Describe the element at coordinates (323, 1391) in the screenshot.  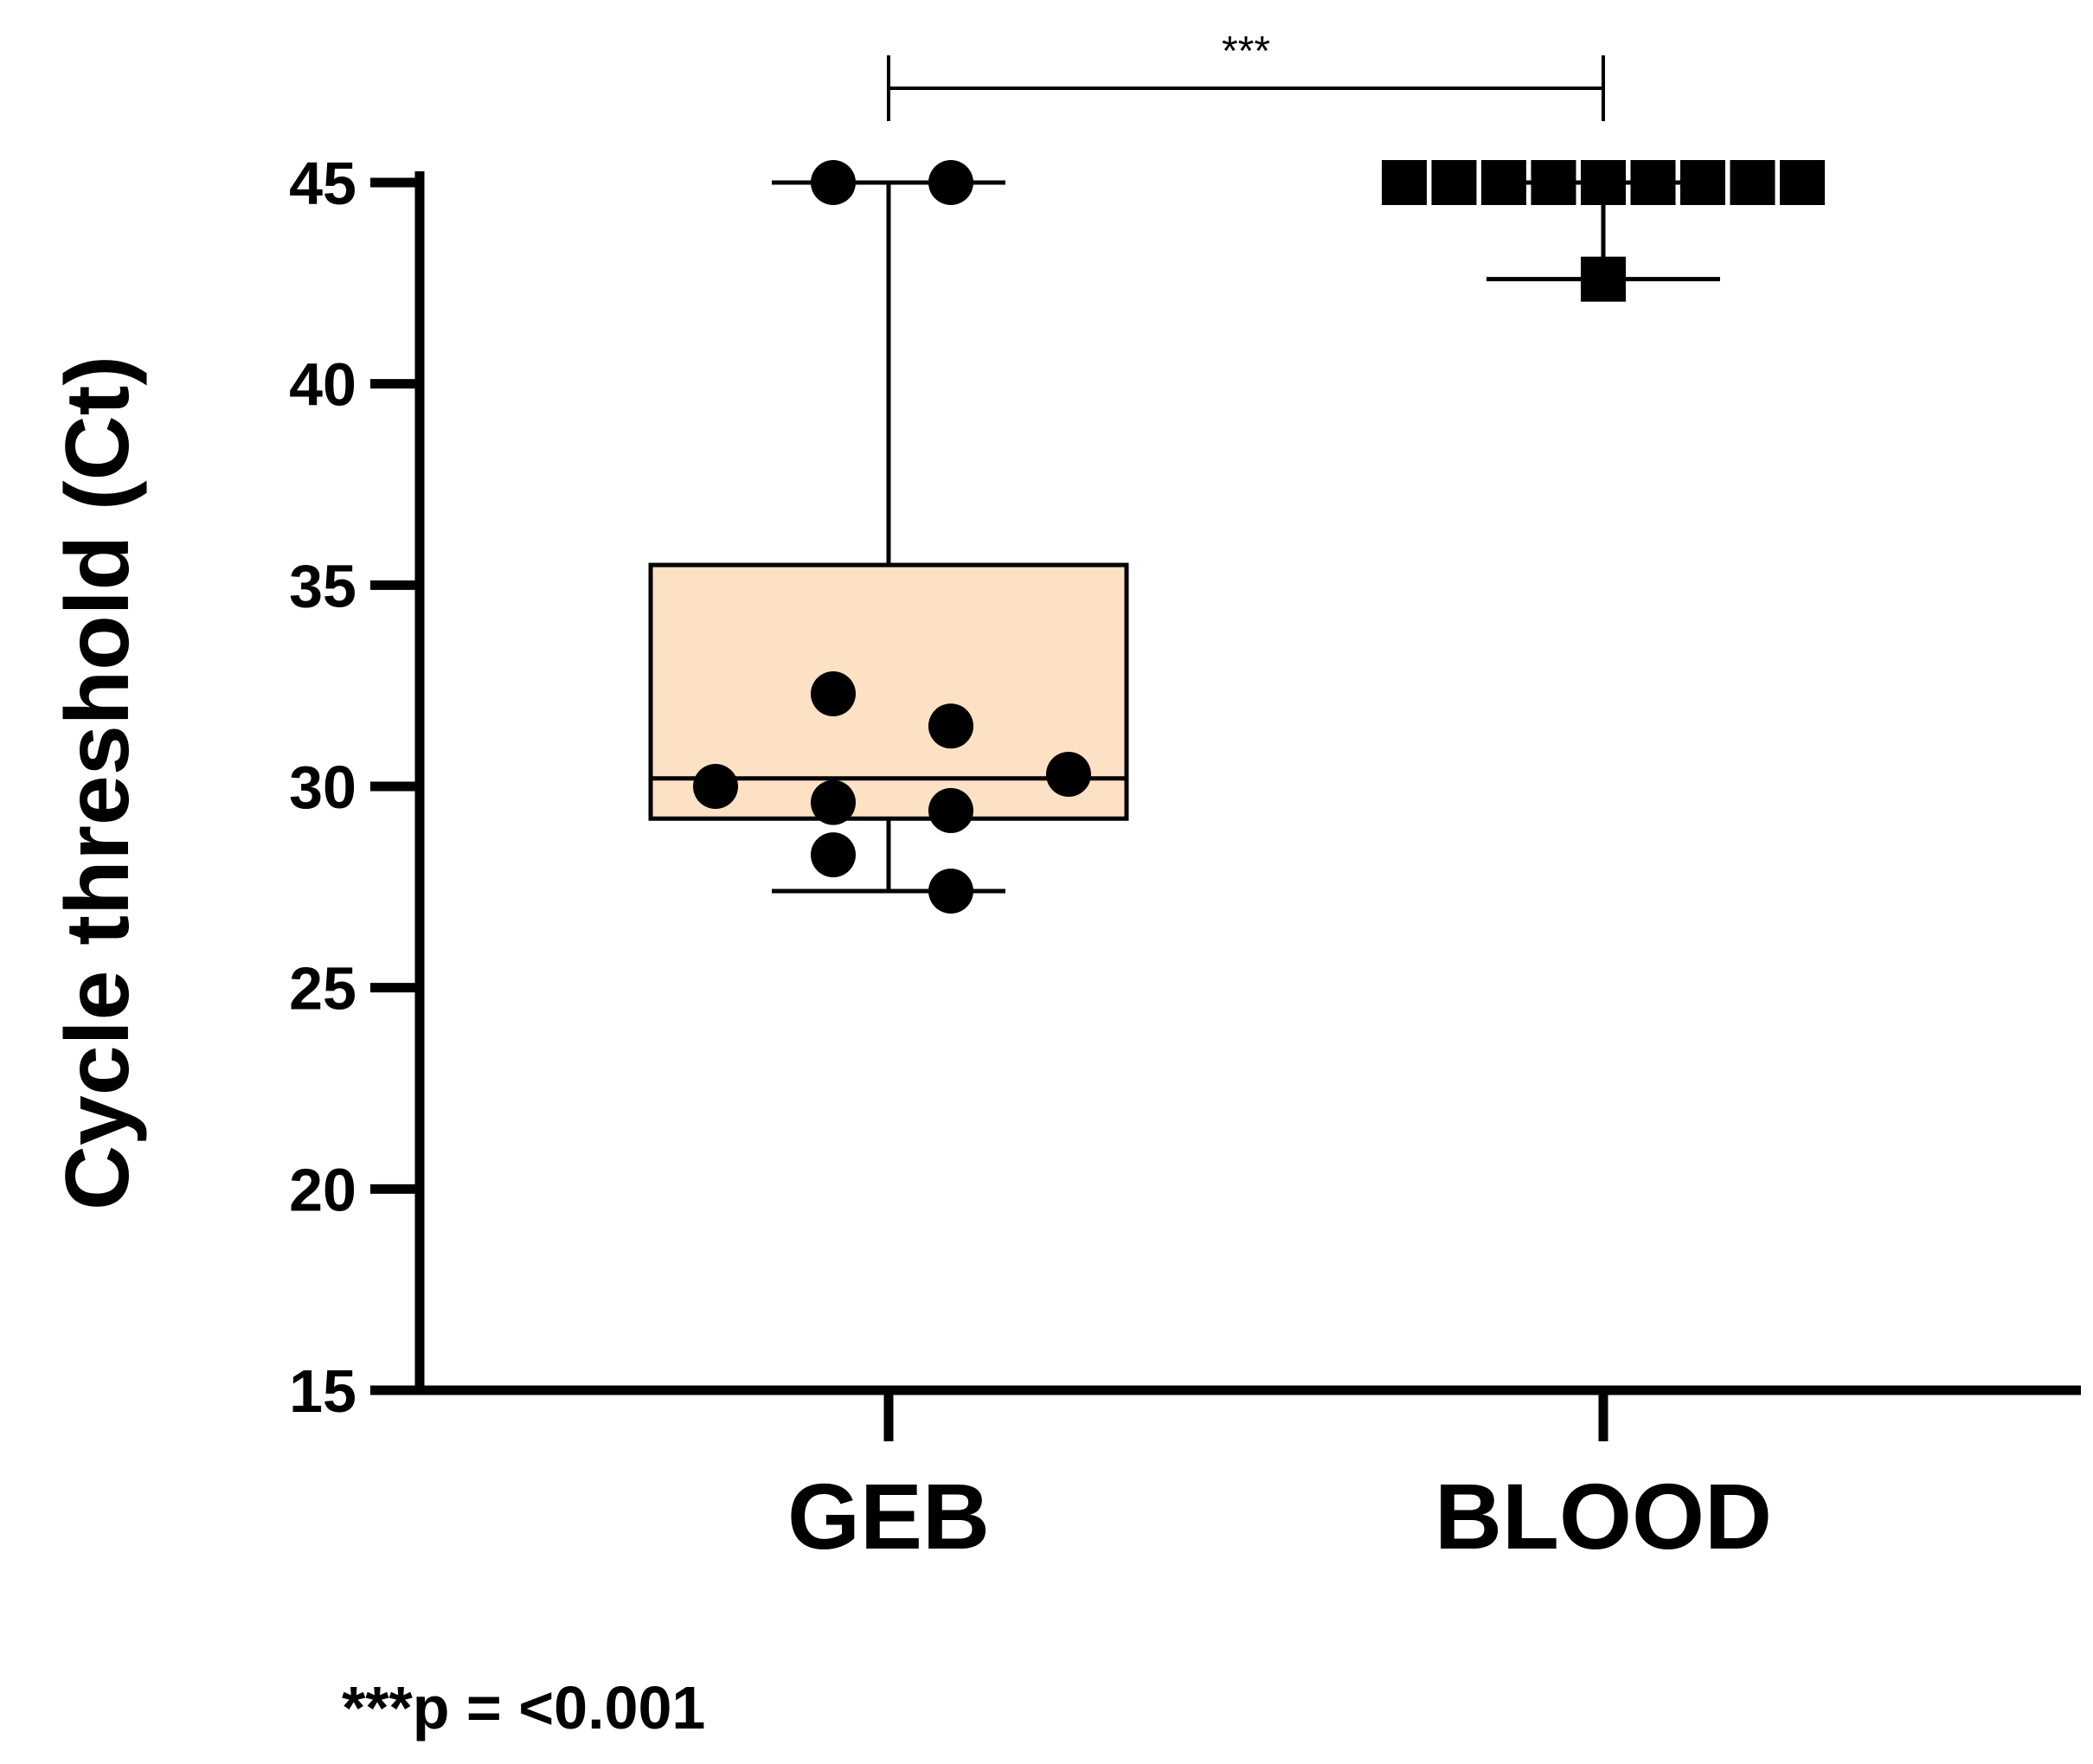
I see `y-tick-label: 15` at that location.